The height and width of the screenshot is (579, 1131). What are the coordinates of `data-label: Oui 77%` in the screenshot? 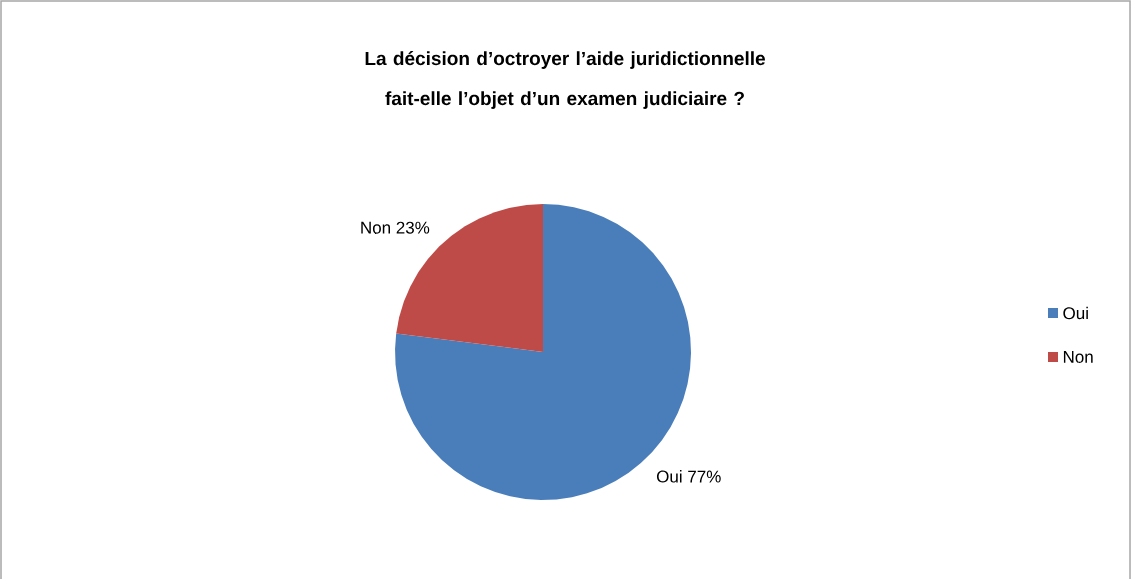 It's located at (688, 476).